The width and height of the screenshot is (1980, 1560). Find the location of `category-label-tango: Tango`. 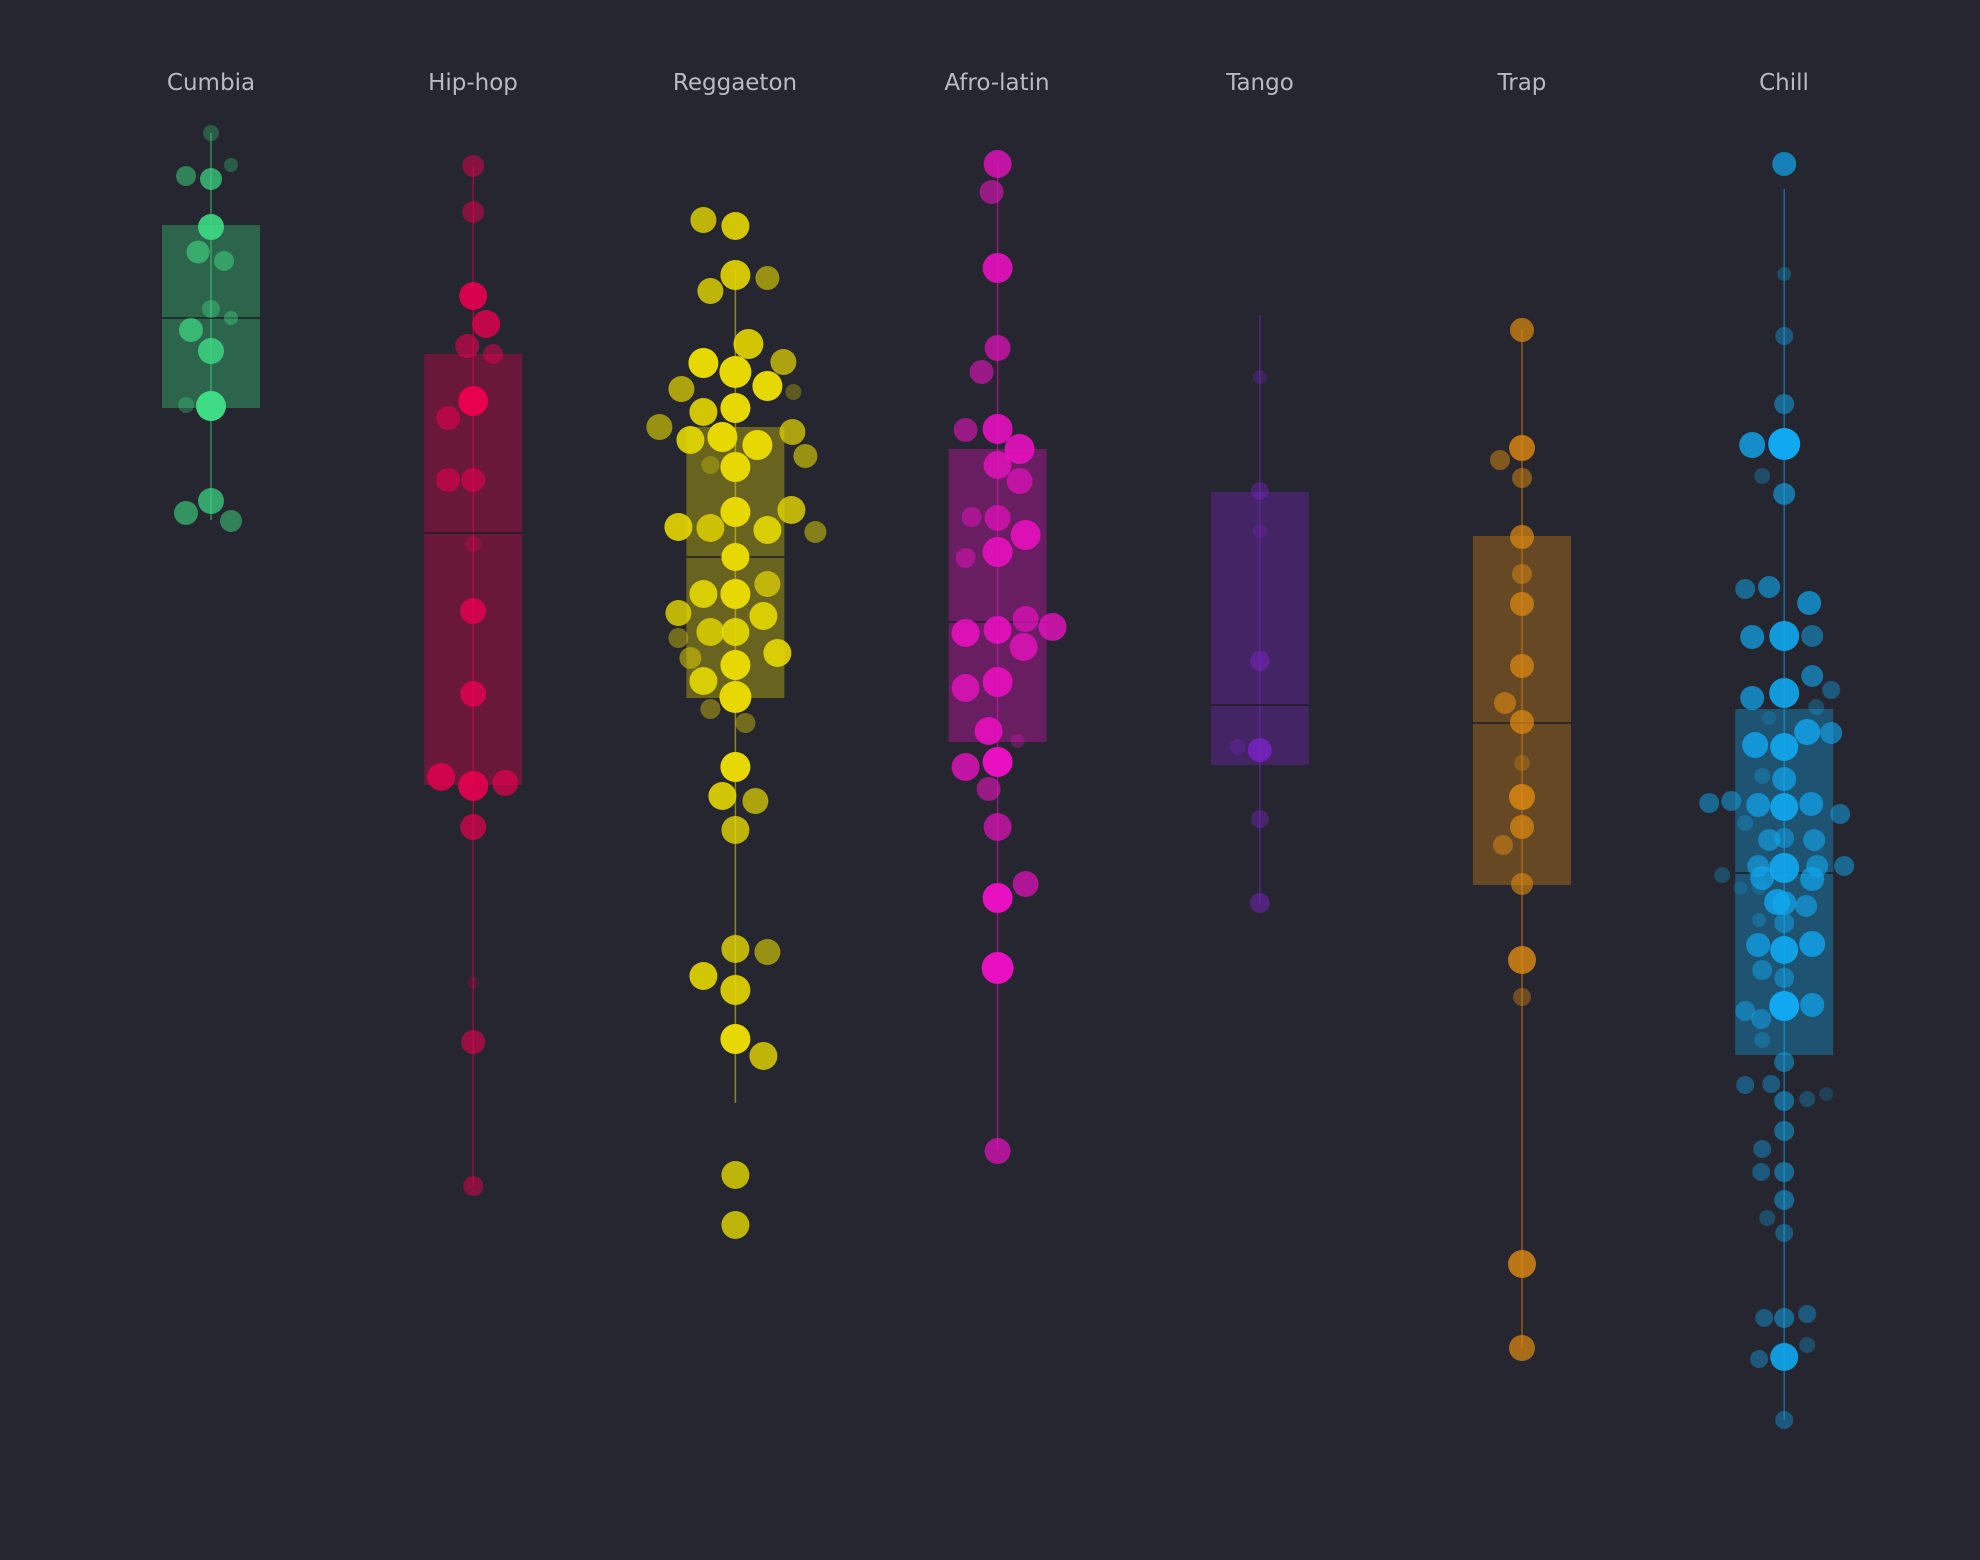

category-label-tango: Tango is located at coordinates (1260, 83).